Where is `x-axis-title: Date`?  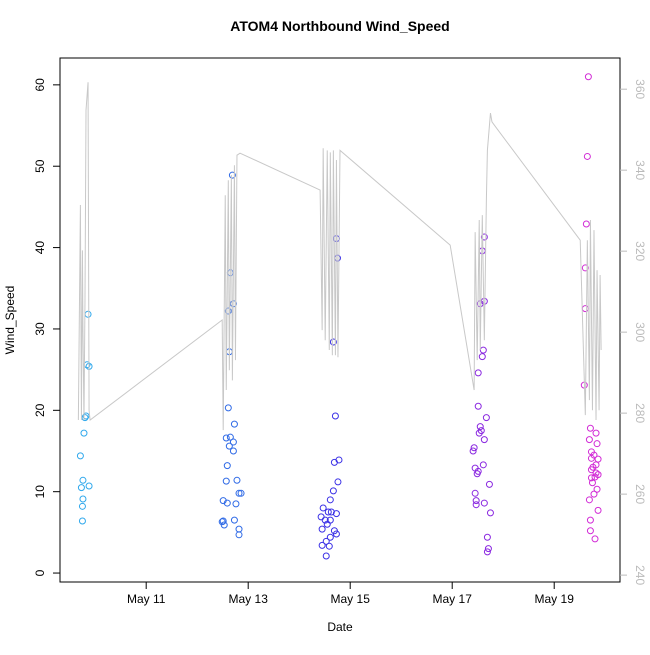
x-axis-title: Date is located at coordinates (340, 627).